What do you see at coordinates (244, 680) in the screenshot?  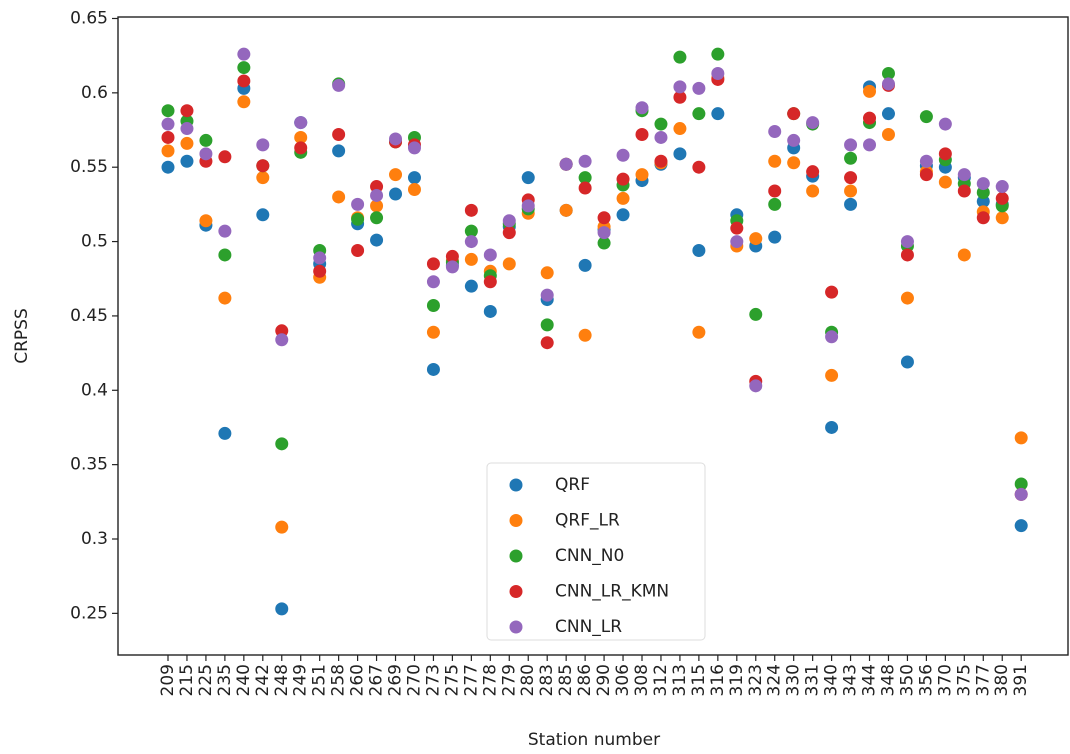 I see `x-tick-label: 240` at bounding box center [244, 680].